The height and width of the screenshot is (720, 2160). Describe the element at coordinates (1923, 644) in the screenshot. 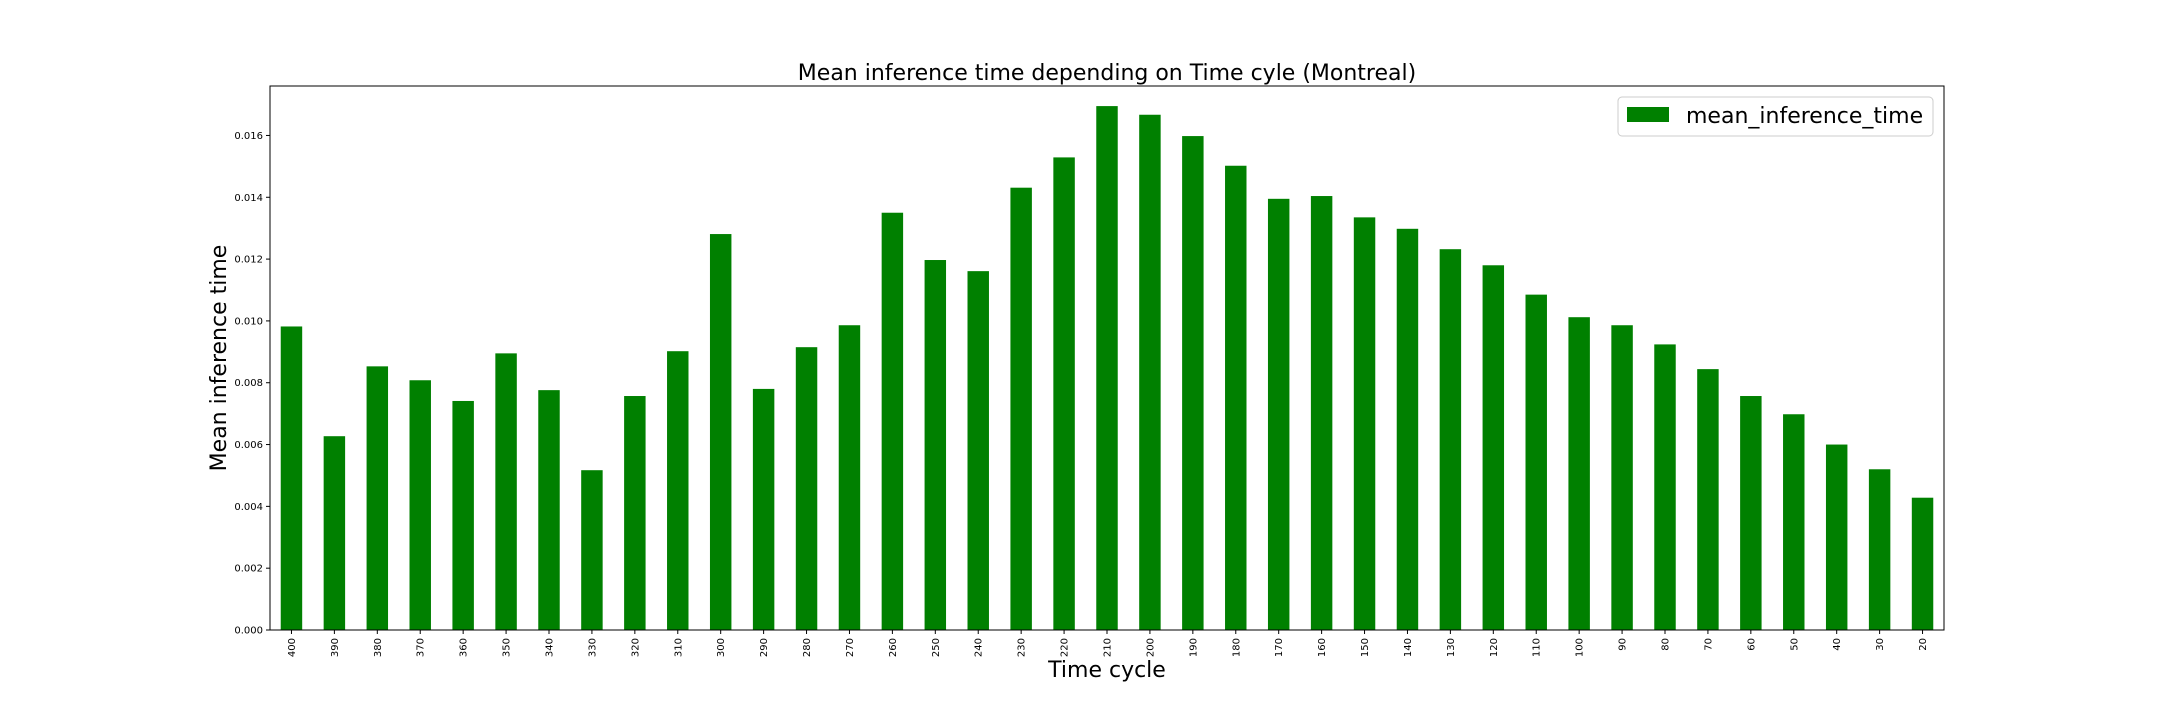

I see `x-tick-label: 20` at that location.